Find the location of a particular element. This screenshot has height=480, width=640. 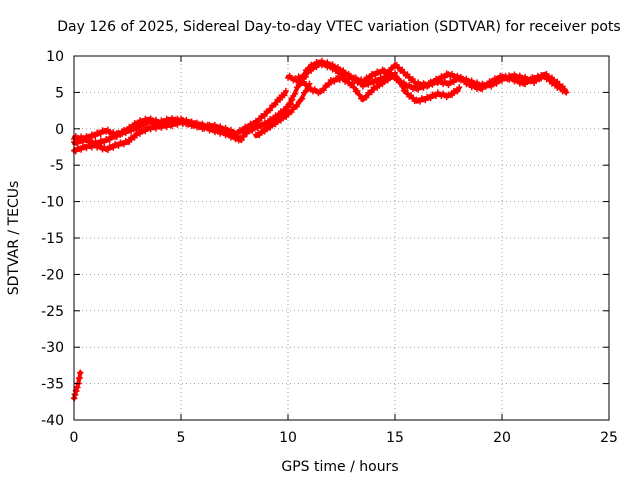

y-tick-label: -35 is located at coordinates (52, 385).